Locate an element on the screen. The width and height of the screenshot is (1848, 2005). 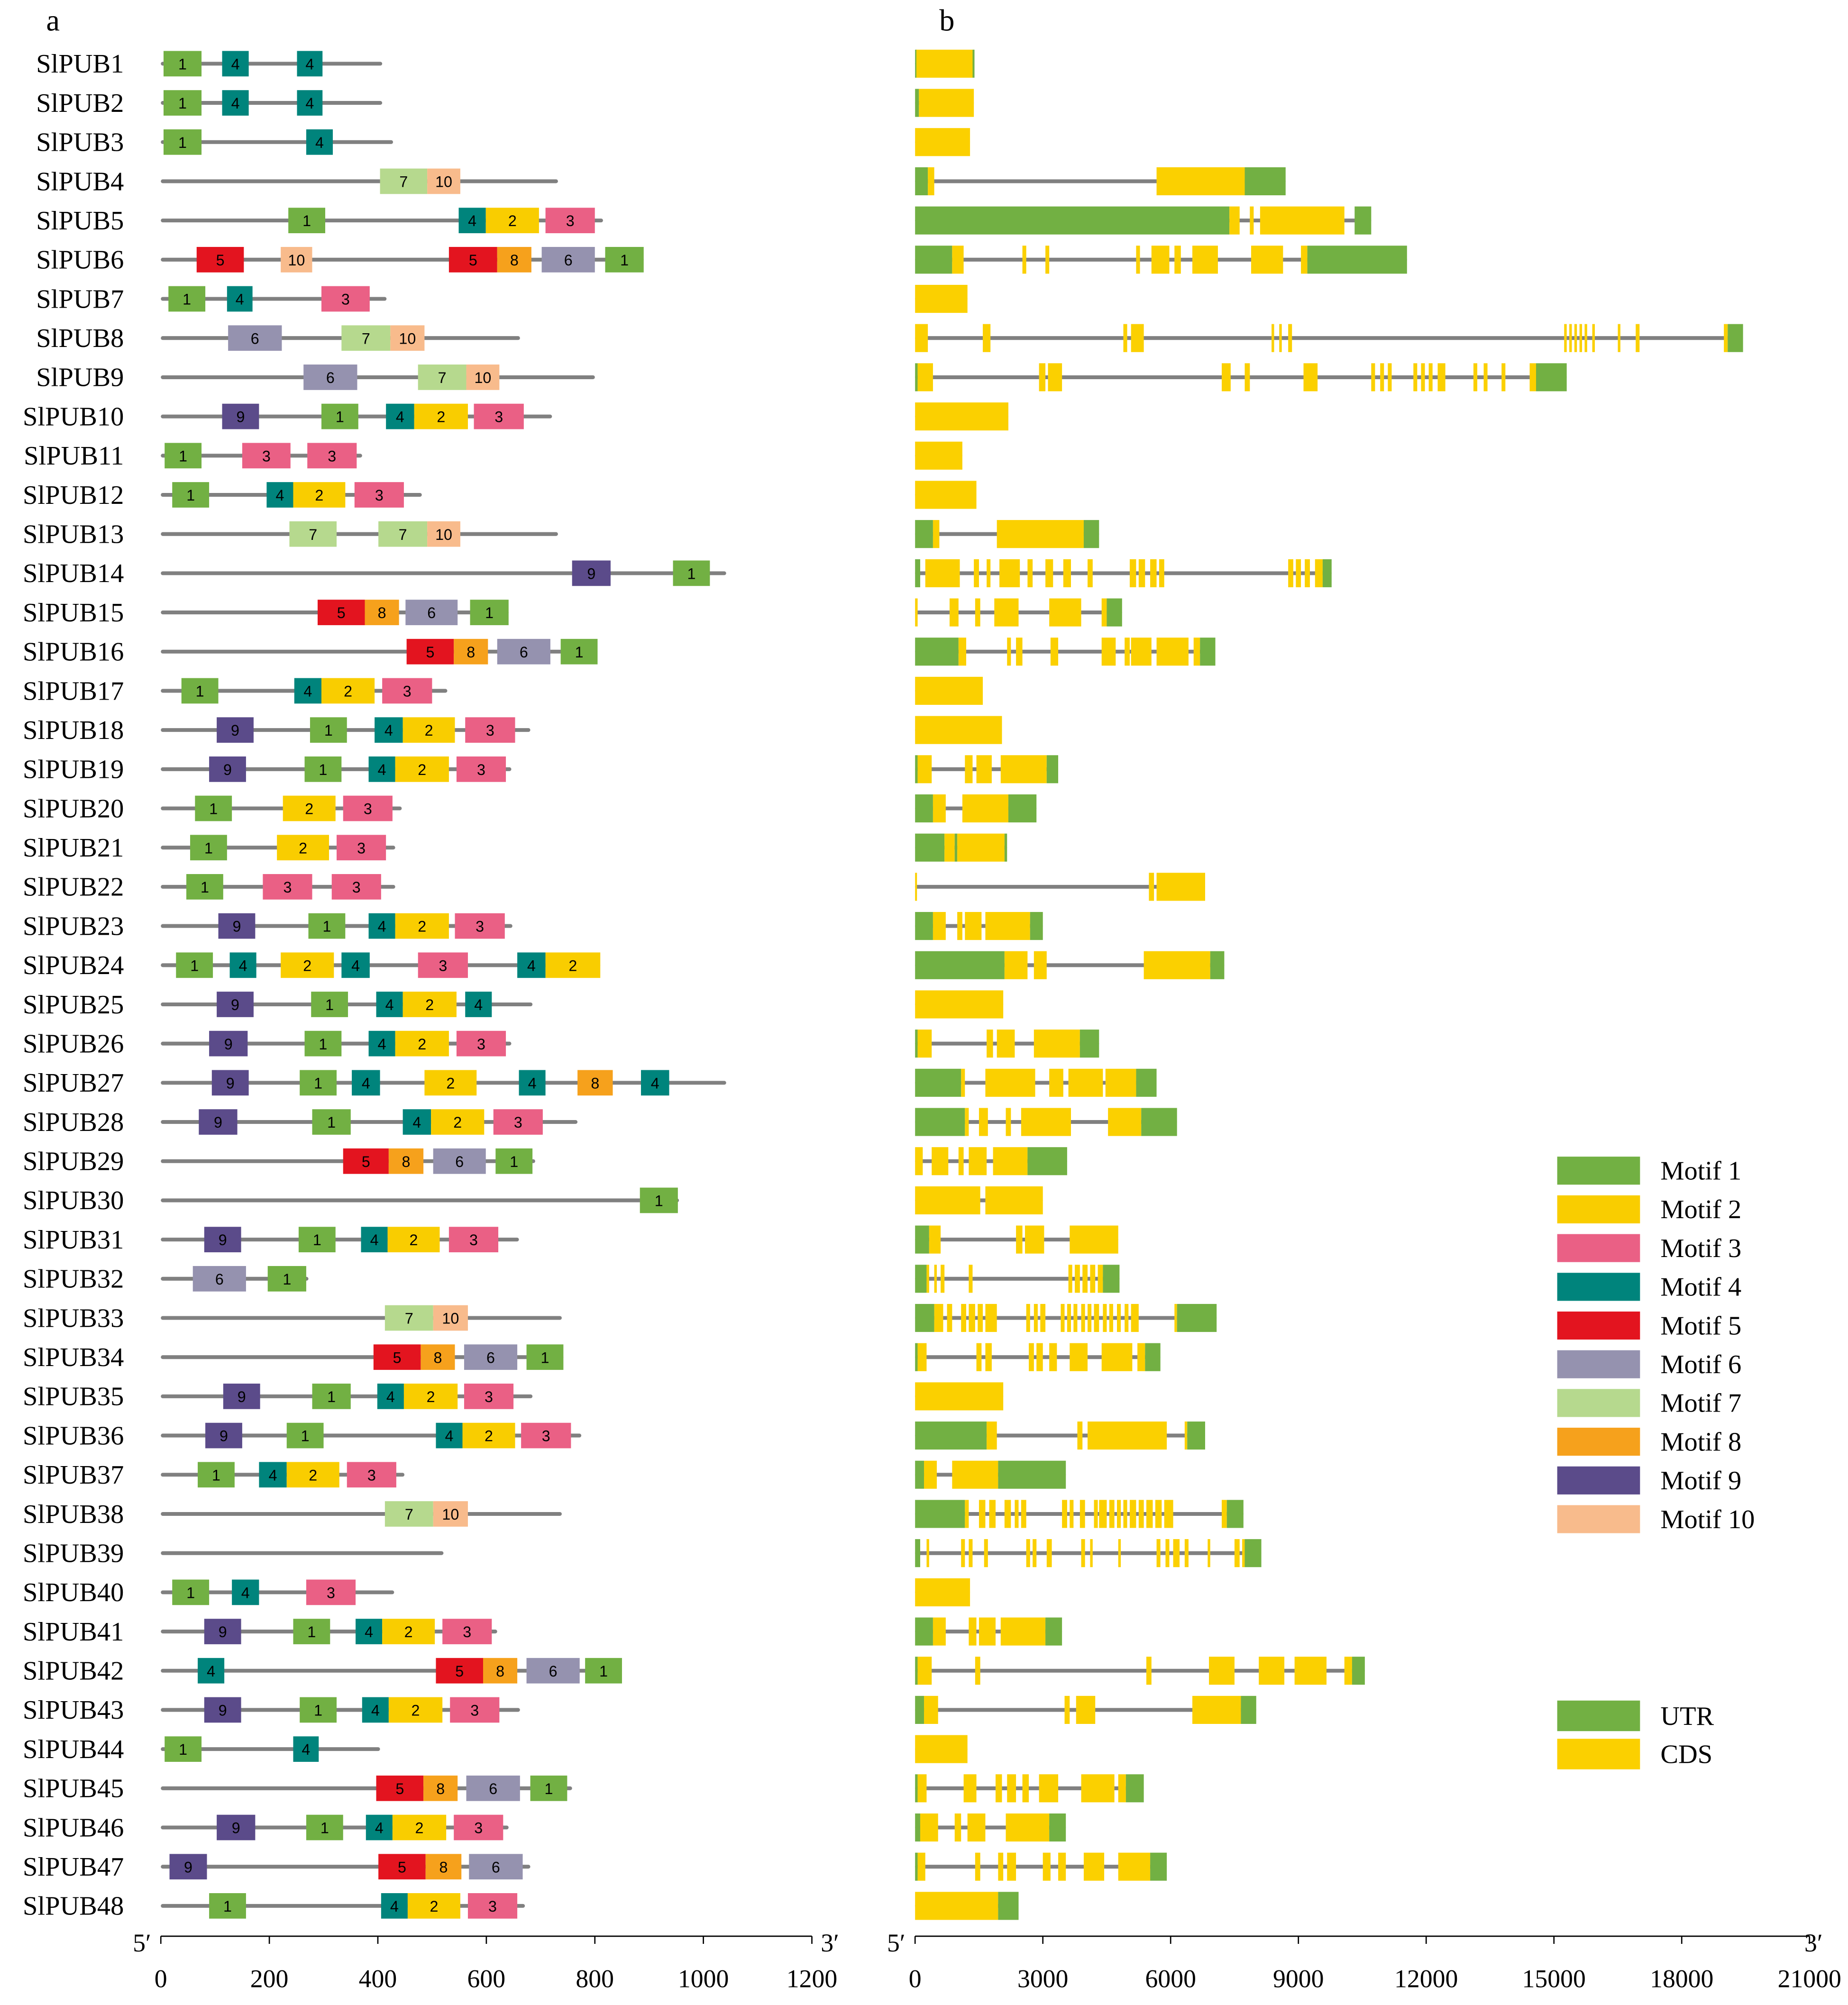
gene-row: SlPUB8 6 7 10 is located at coordinates (278, 338).